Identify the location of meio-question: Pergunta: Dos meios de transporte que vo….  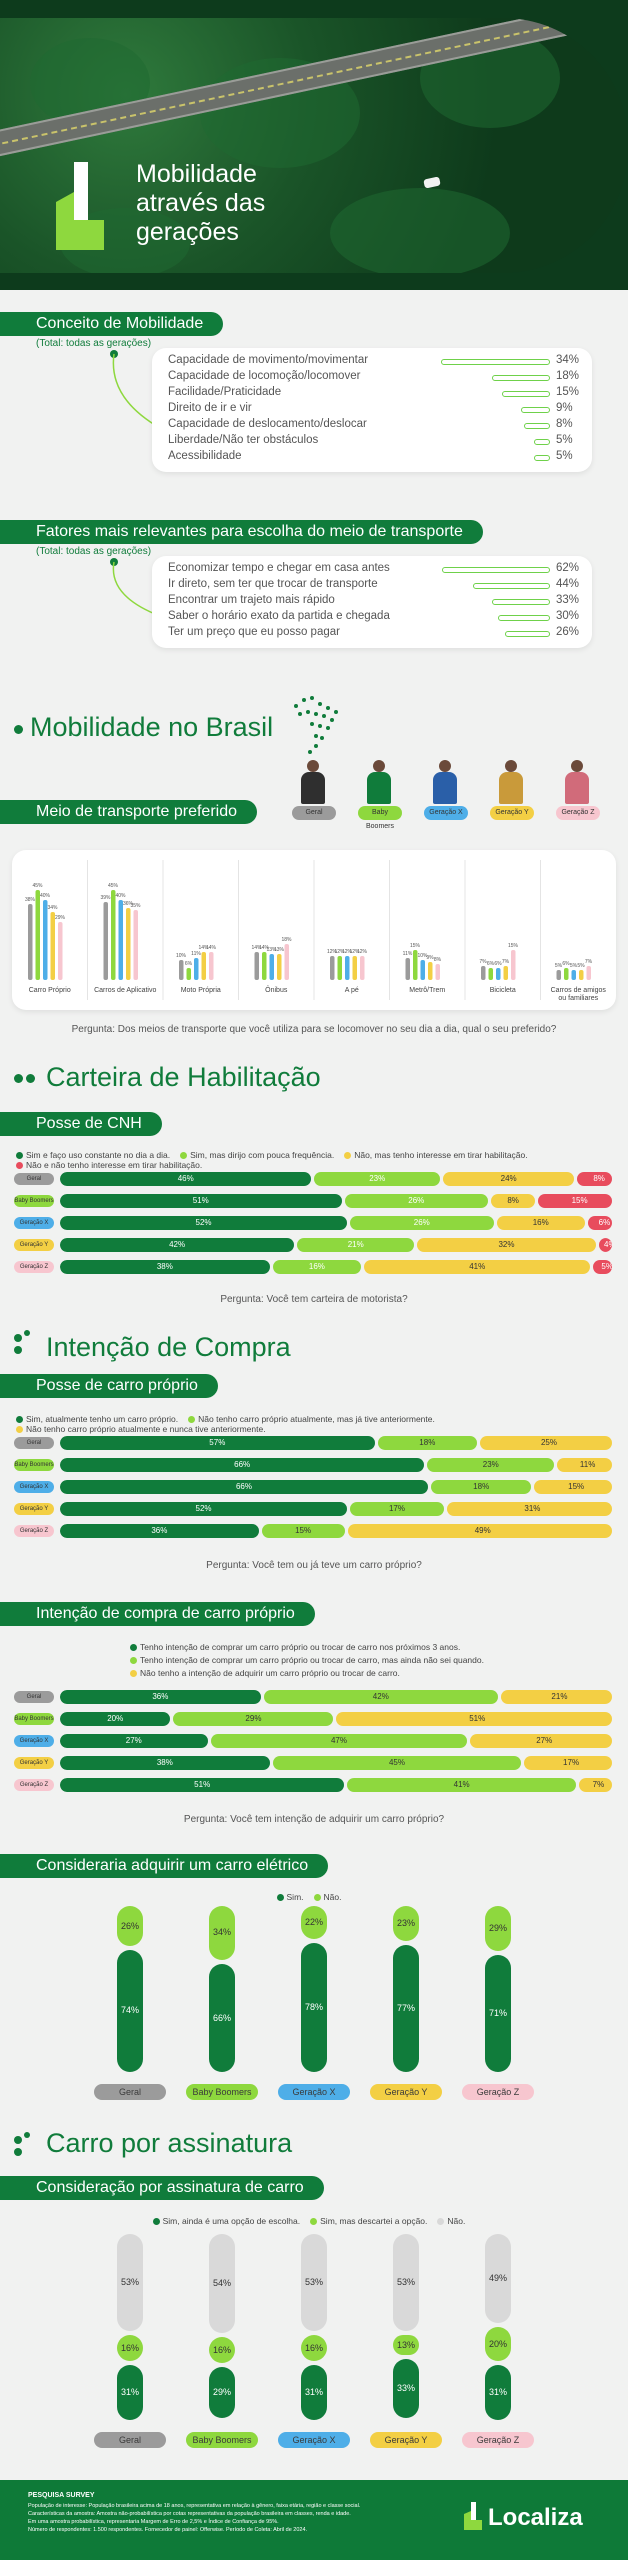
(314, 1029).